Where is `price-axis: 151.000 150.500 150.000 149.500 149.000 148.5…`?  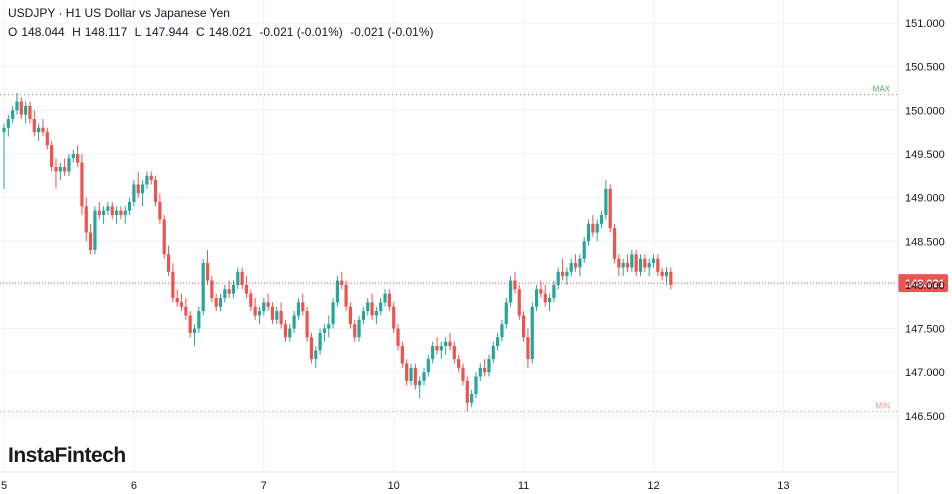
price-axis: 151.000 150.500 150.000 149.500 149.000 148.5… is located at coordinates (921, 247).